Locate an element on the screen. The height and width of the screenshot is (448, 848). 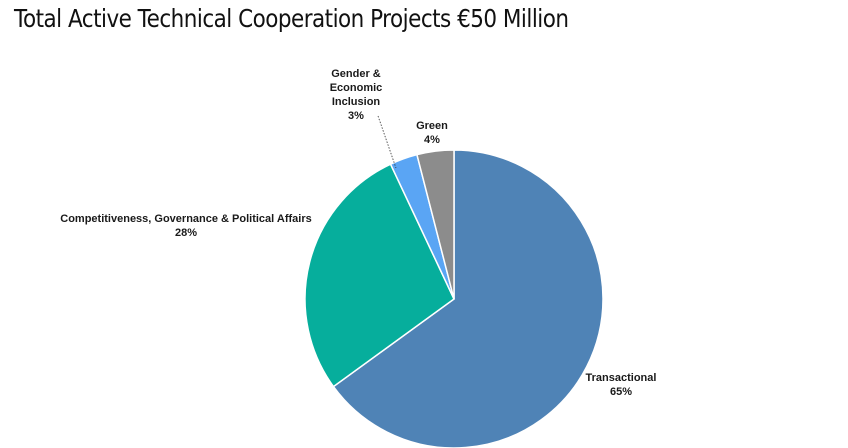
slice-label-3: Green 4% is located at coordinates (432, 133).